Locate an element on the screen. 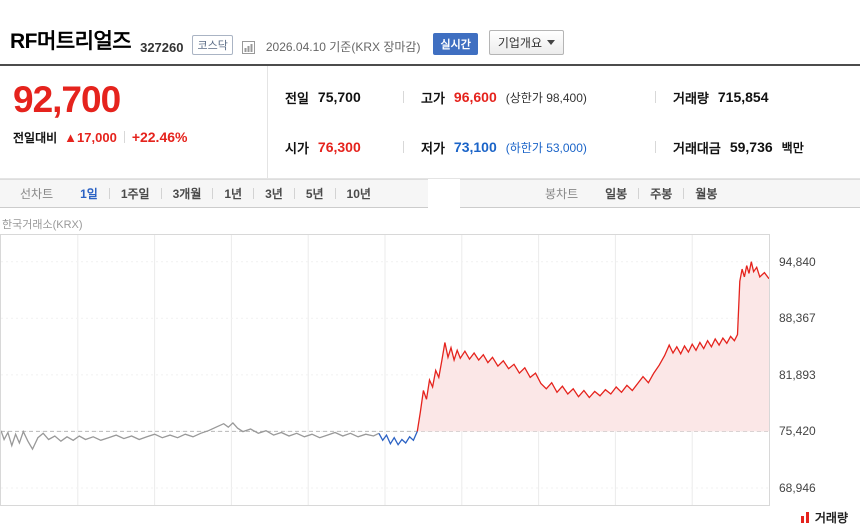 Image resolution: width=860 pixels, height=532 pixels. chart-tab-bar: 선차트 1일 1주일 3개월 1년 3년 5년 10년 봉차트 일봉 주봉 월봉 is located at coordinates (430, 193).